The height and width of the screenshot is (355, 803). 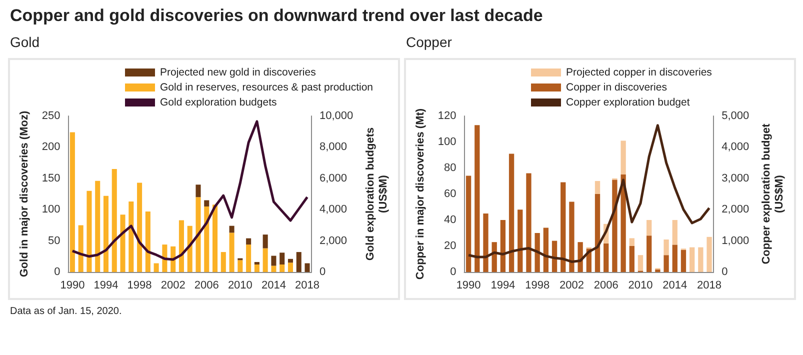 I want to click on y2-tick-label: 1,000, so click(x=736, y=240).